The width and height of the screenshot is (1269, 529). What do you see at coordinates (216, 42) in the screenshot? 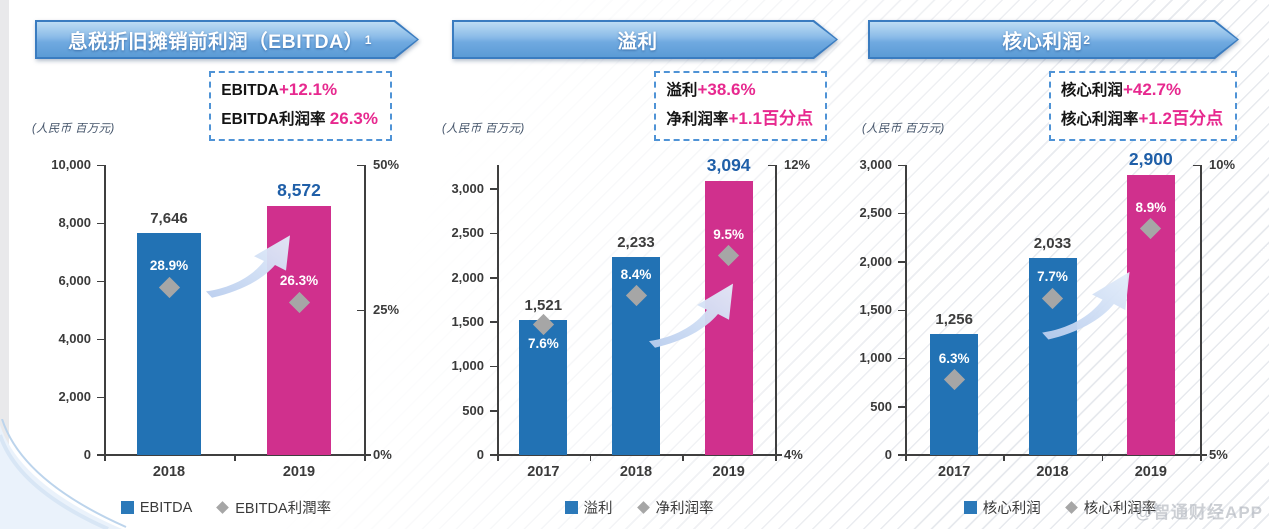
I see `banner-title-text: 息税折旧摊销前利润（EBITDA）` at bounding box center [216, 42].